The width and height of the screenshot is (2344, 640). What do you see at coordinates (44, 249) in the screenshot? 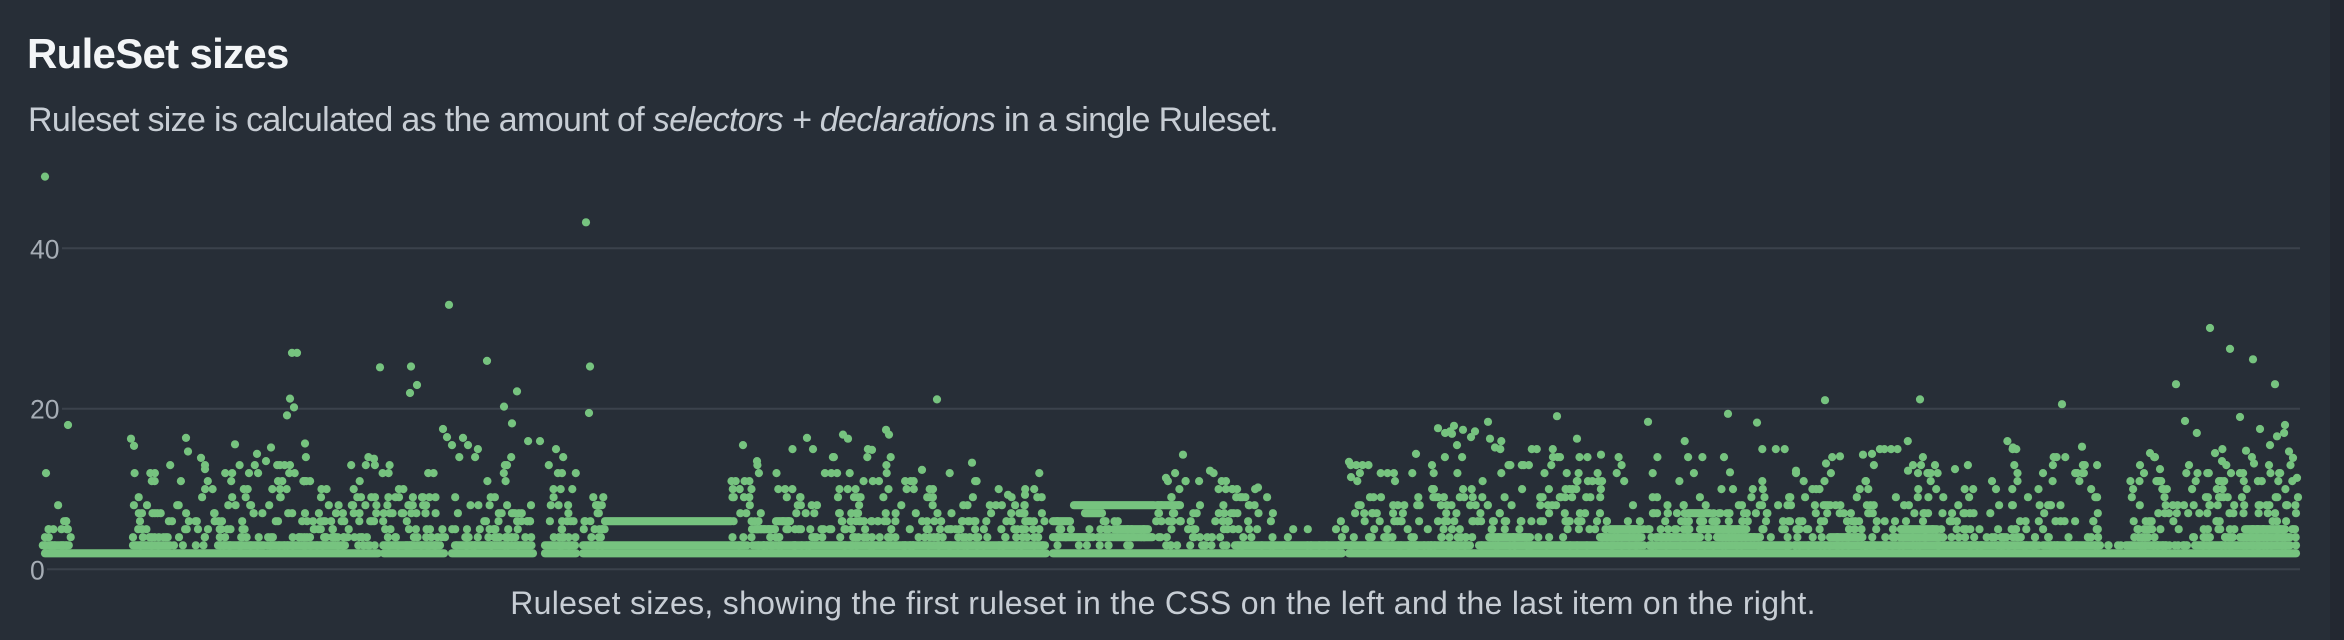
I see `svg-text: 40` at bounding box center [44, 249].